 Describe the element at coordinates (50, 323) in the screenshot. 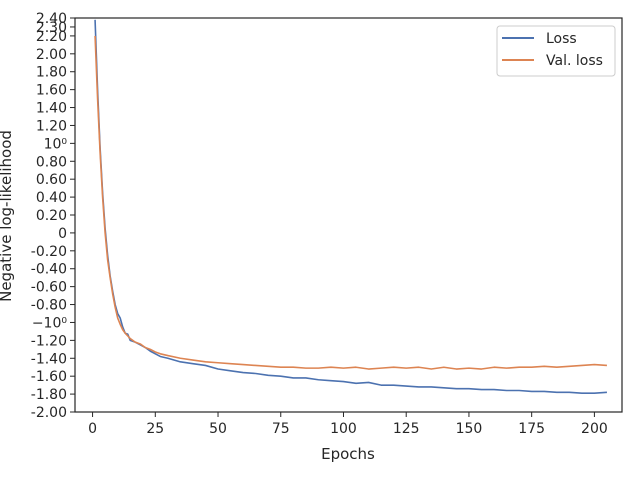

I see `y-tick-label: −10⁰` at that location.